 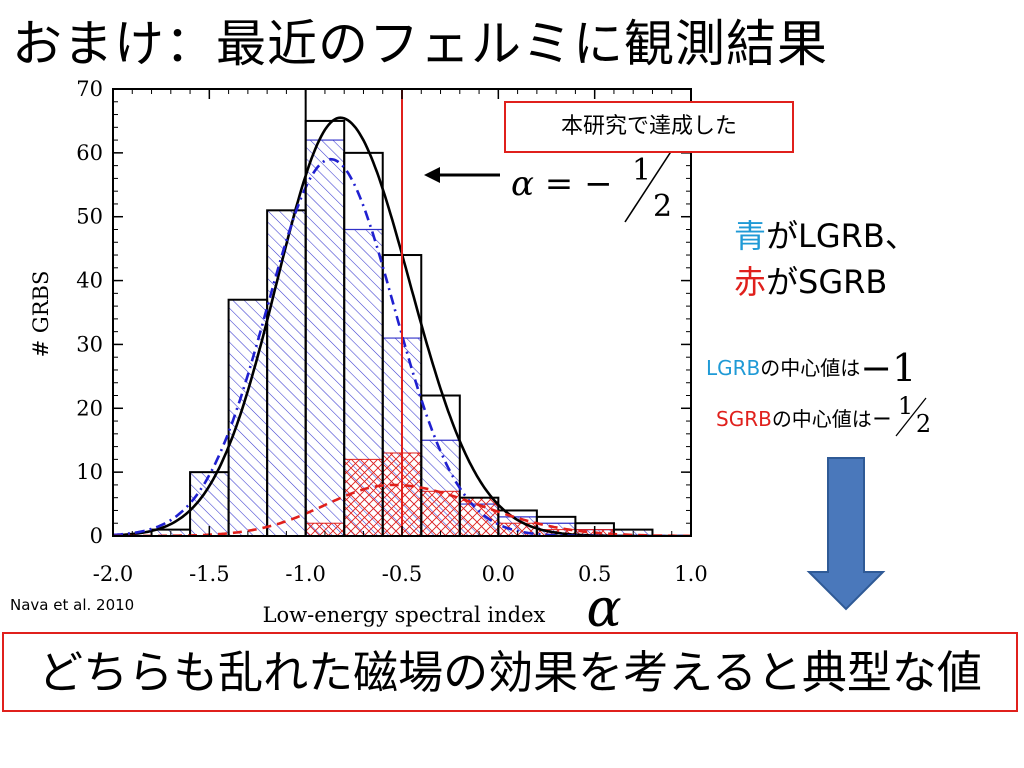 I want to click on lgrb-center-text: の中心値は, so click(x=810, y=368).